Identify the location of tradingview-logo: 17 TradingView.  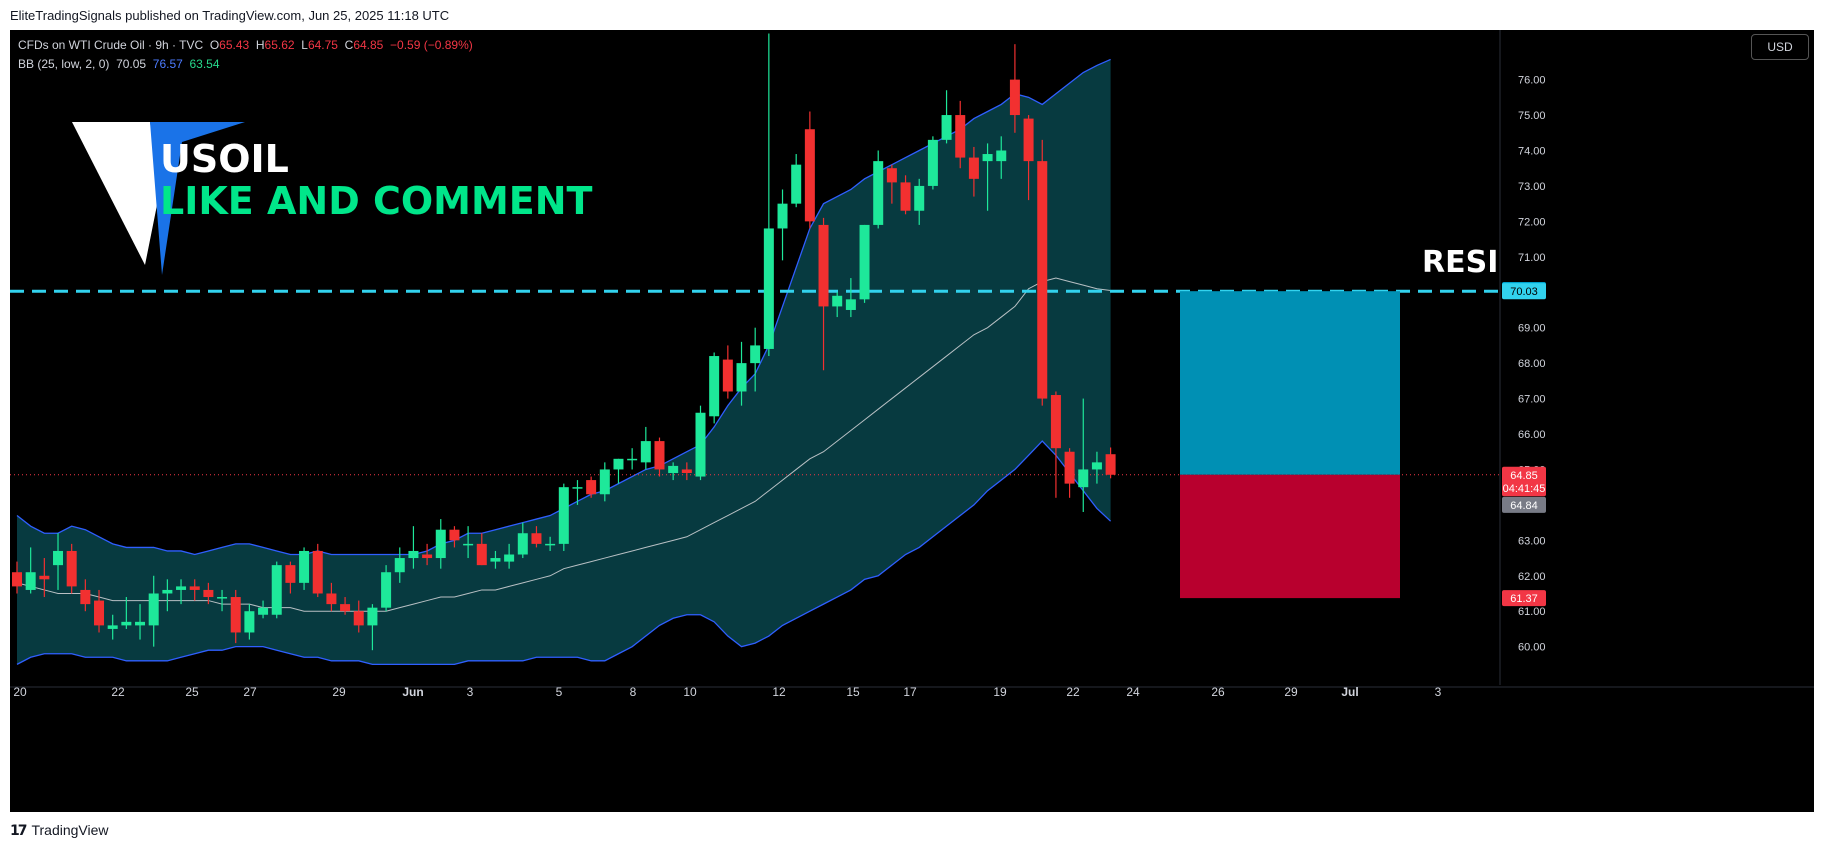
(59, 830).